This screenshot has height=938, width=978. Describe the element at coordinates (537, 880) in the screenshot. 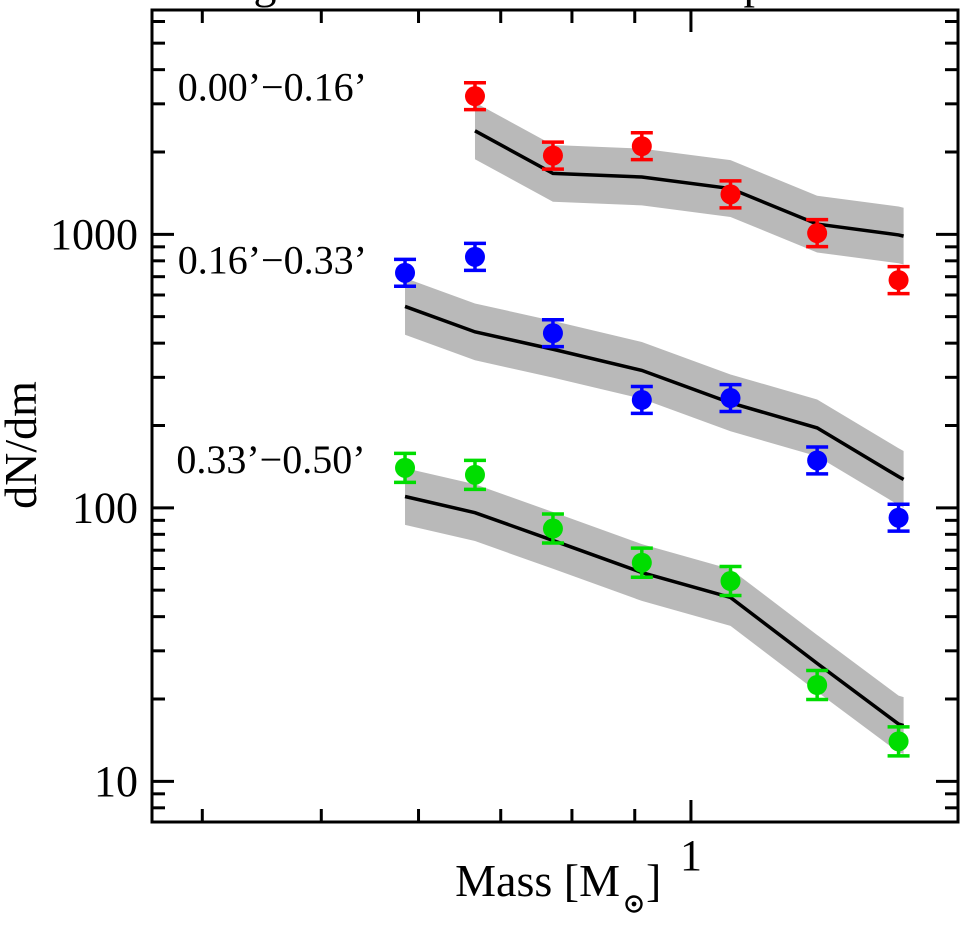

I see `x-axis-title-prefix: Mass [M` at that location.